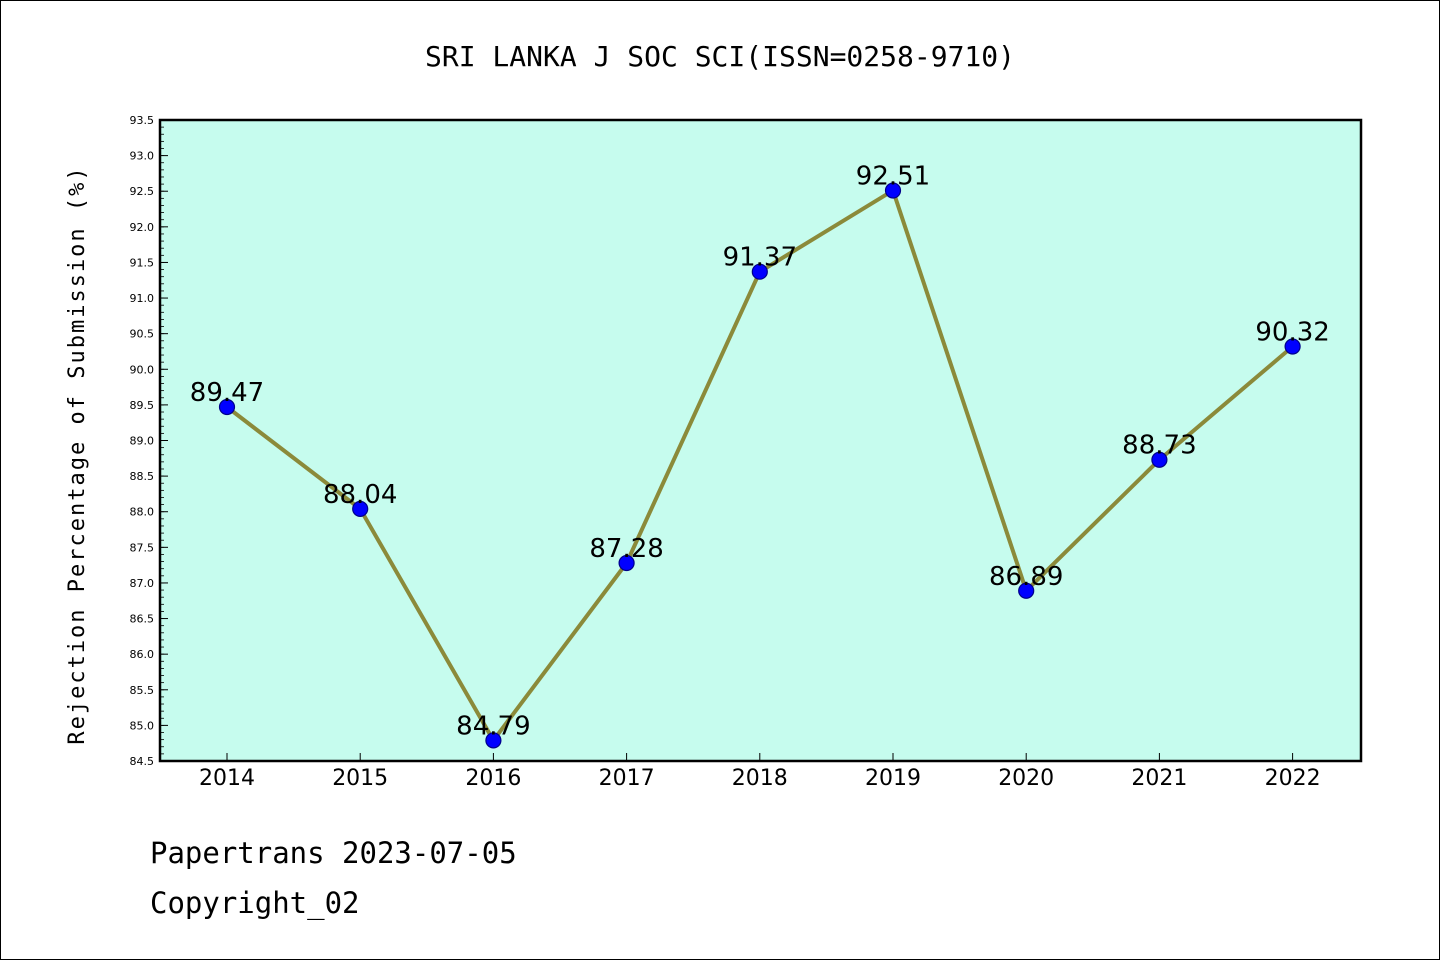 This screenshot has height=960, width=1440. What do you see at coordinates (142, 405) in the screenshot?
I see `y-tick-label: 89.5` at bounding box center [142, 405].